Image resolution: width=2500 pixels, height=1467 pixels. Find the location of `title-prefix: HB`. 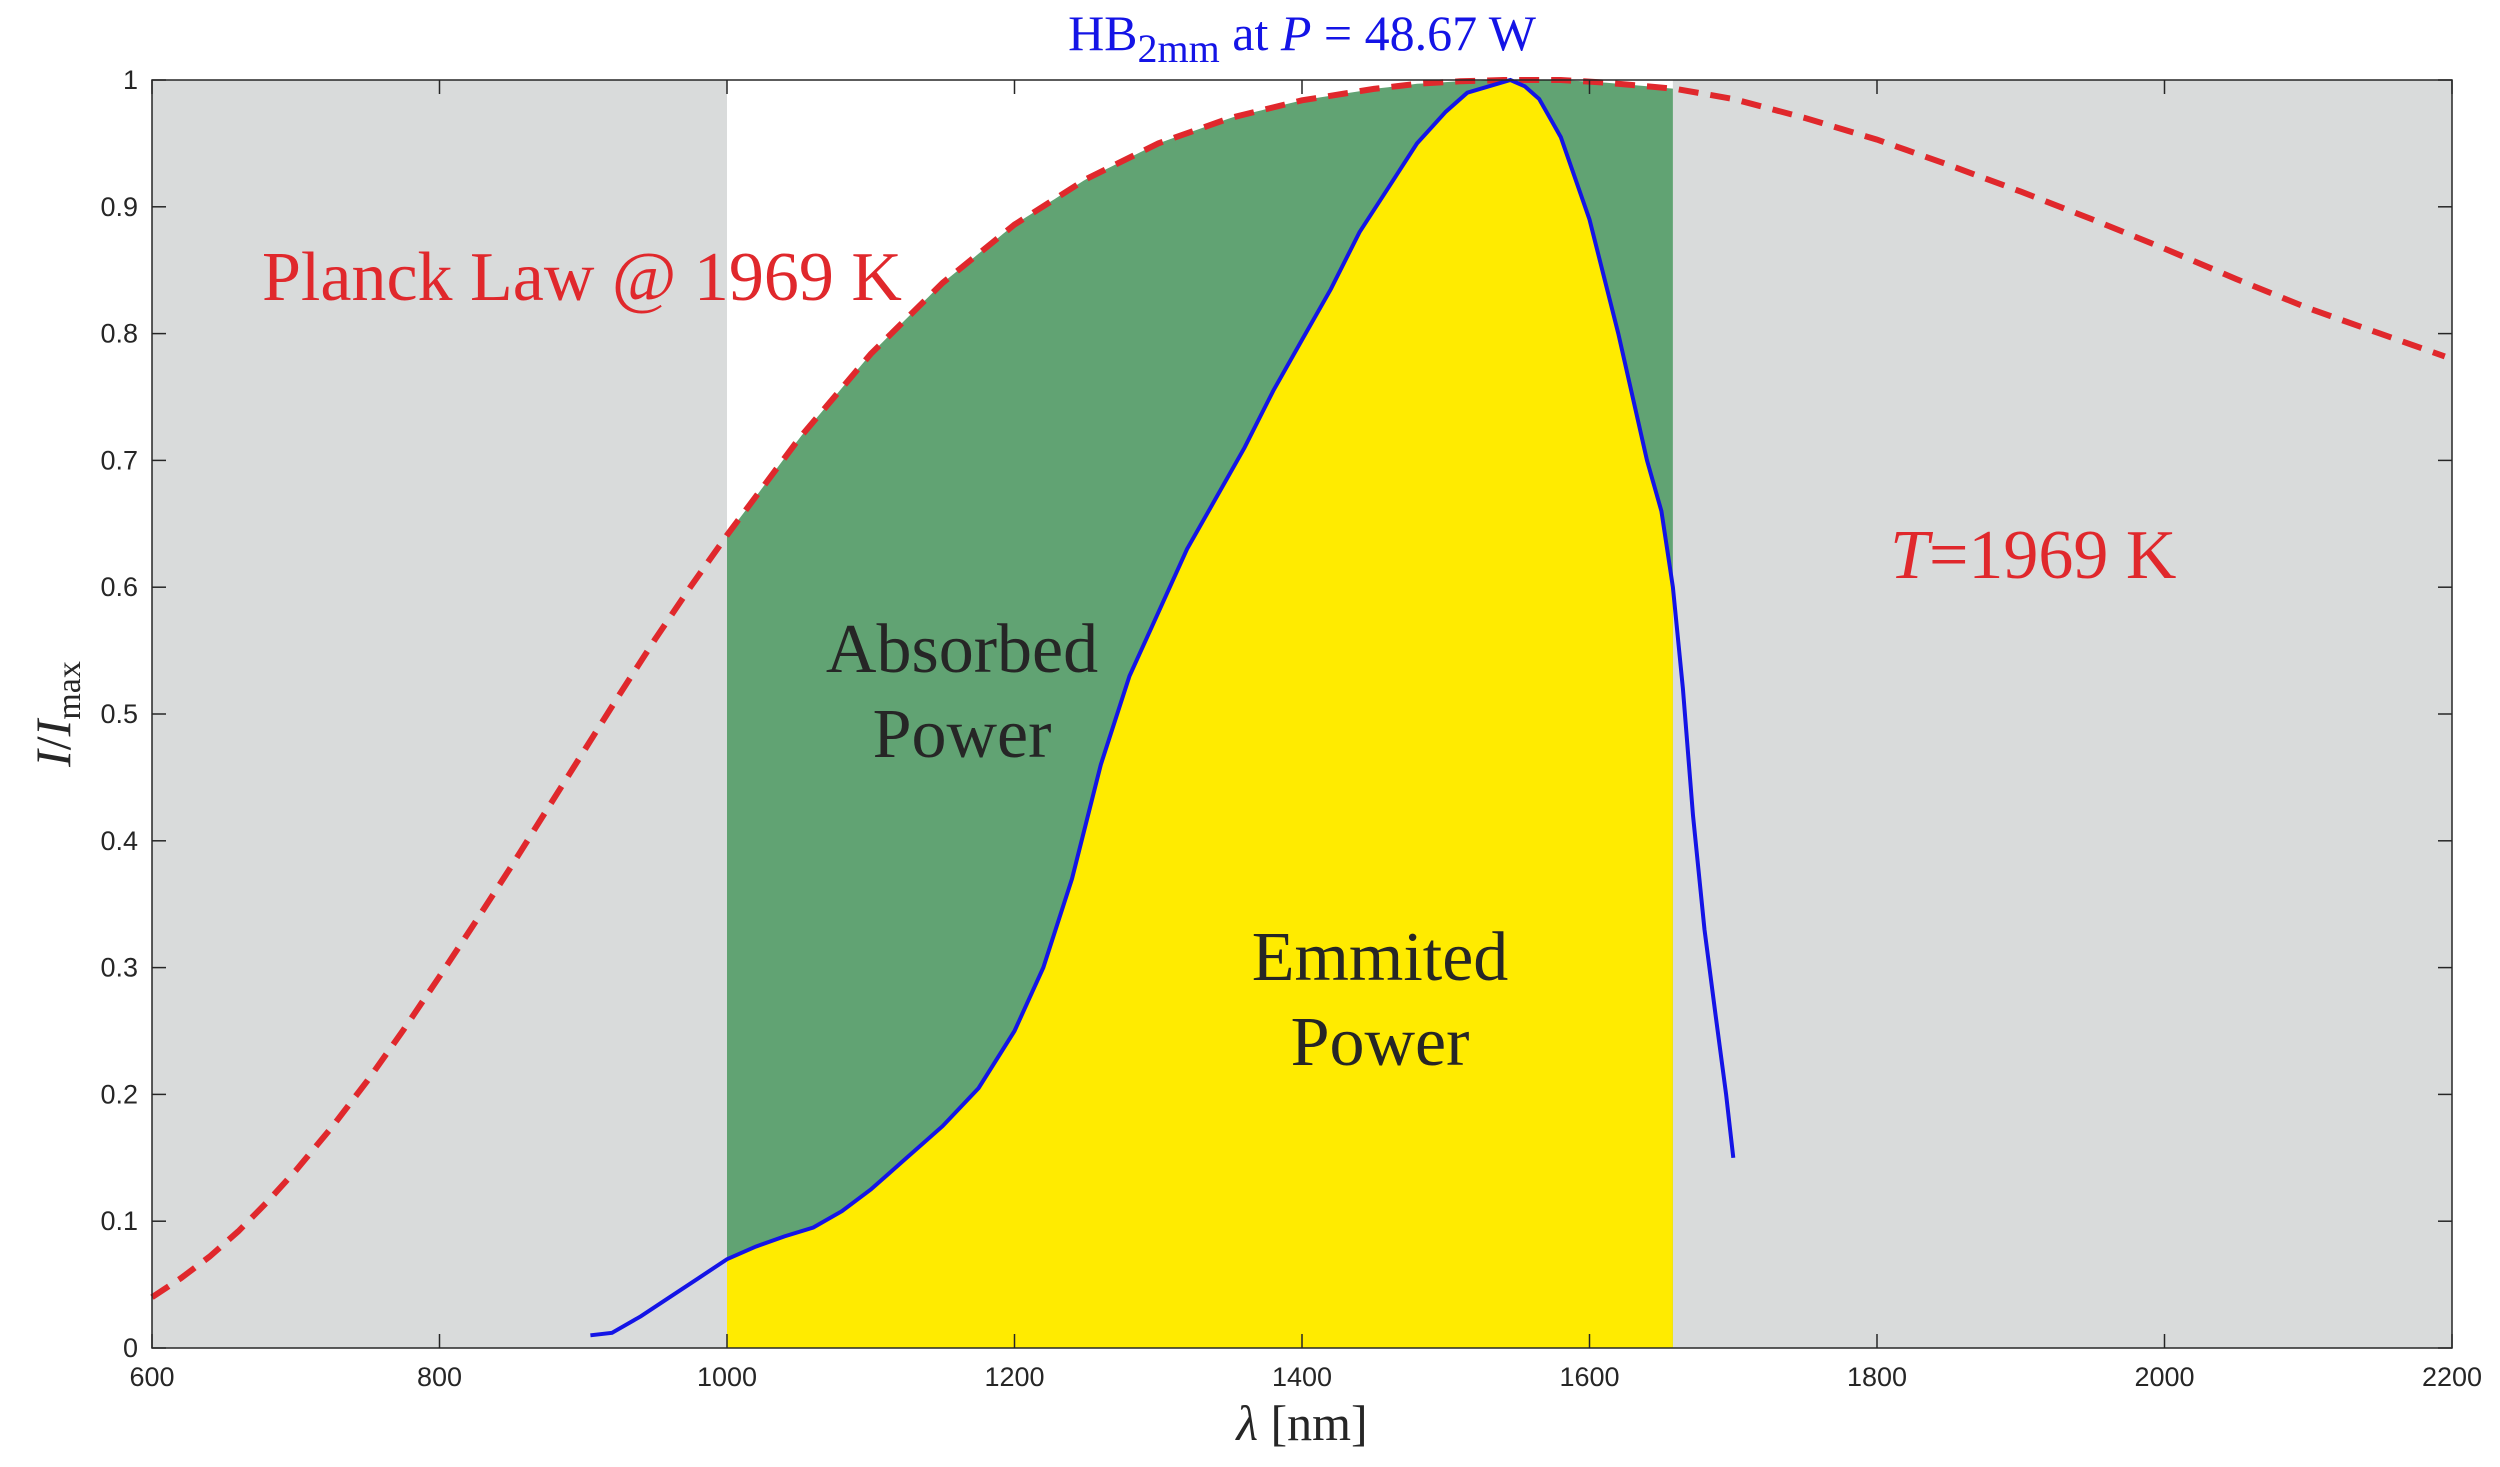

title-prefix: HB is located at coordinates (1102, 33).